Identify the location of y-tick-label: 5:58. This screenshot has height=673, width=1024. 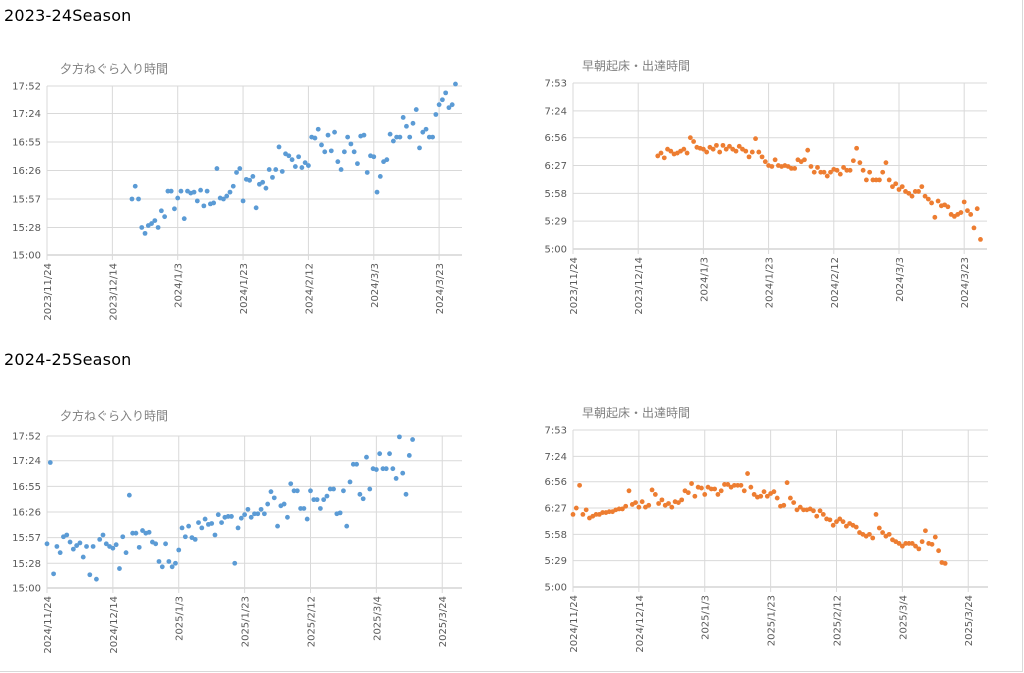
(556, 194).